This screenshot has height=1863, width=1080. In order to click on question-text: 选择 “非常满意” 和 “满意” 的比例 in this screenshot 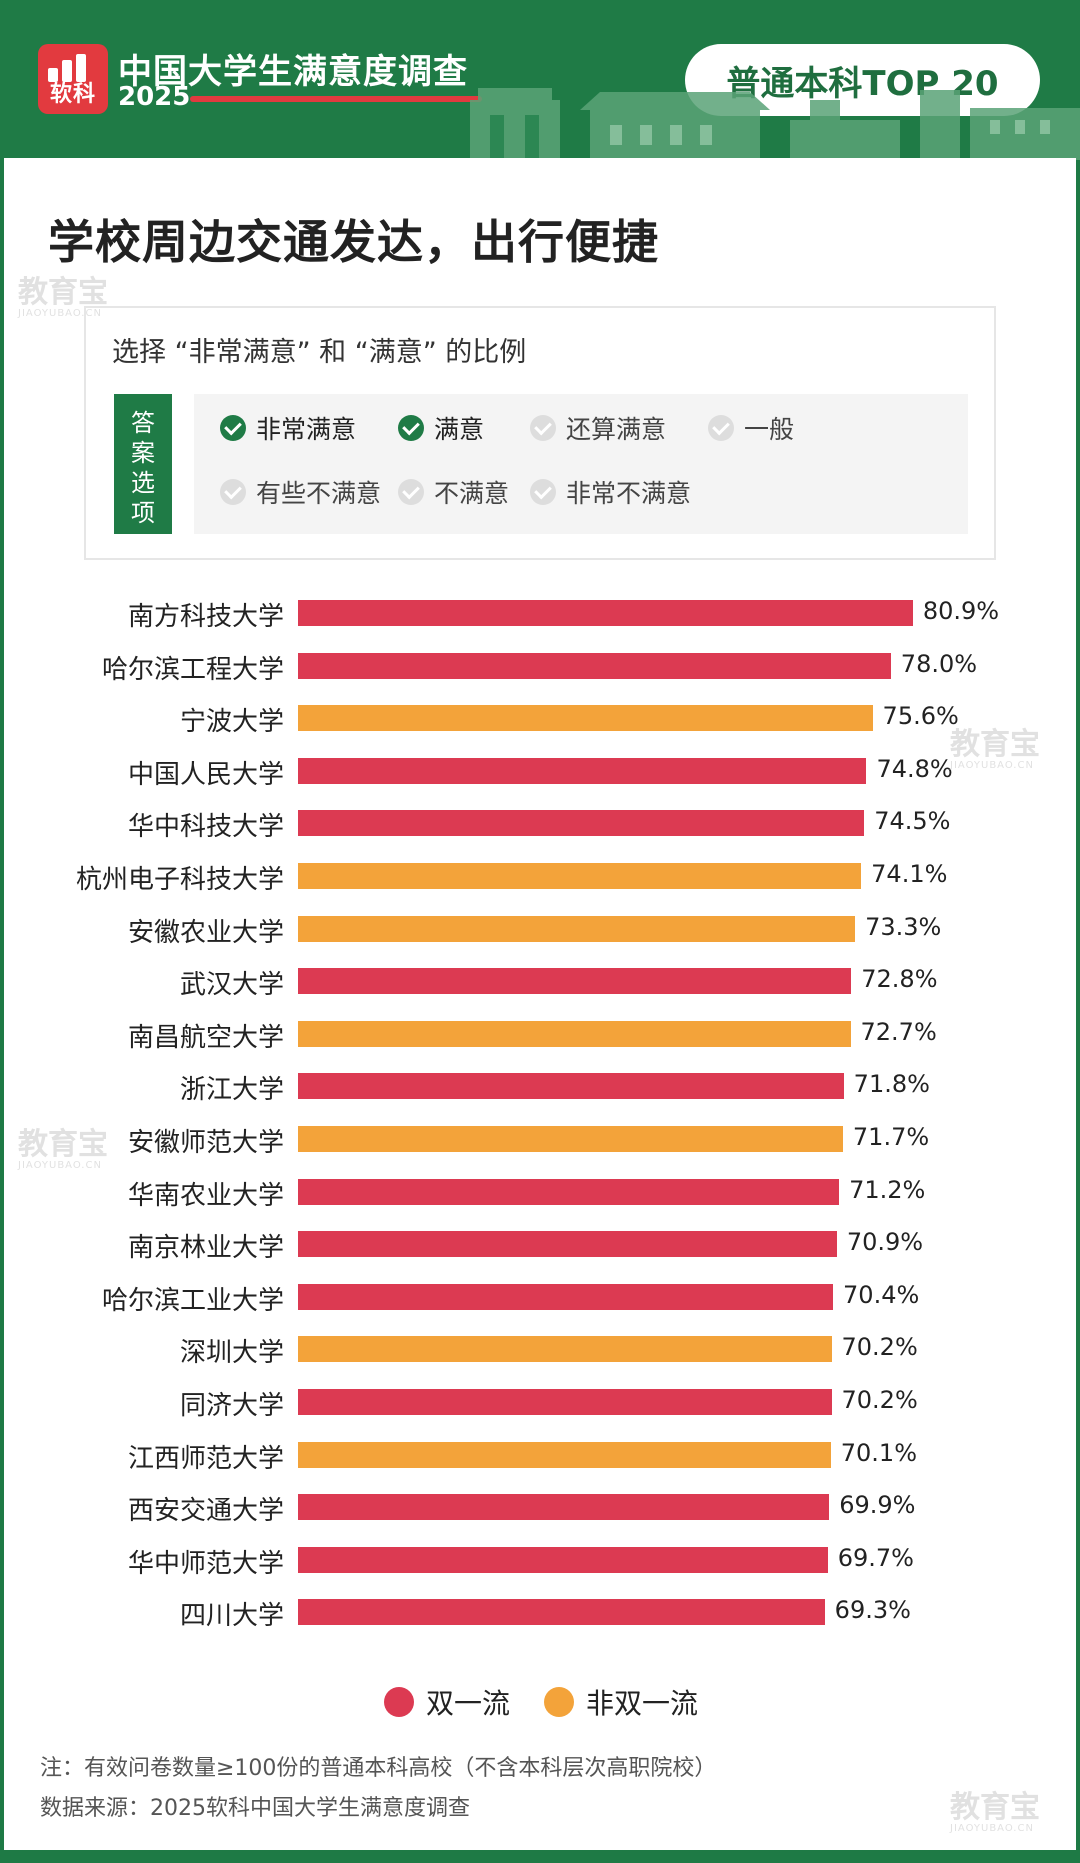, I will do `click(319, 352)`.